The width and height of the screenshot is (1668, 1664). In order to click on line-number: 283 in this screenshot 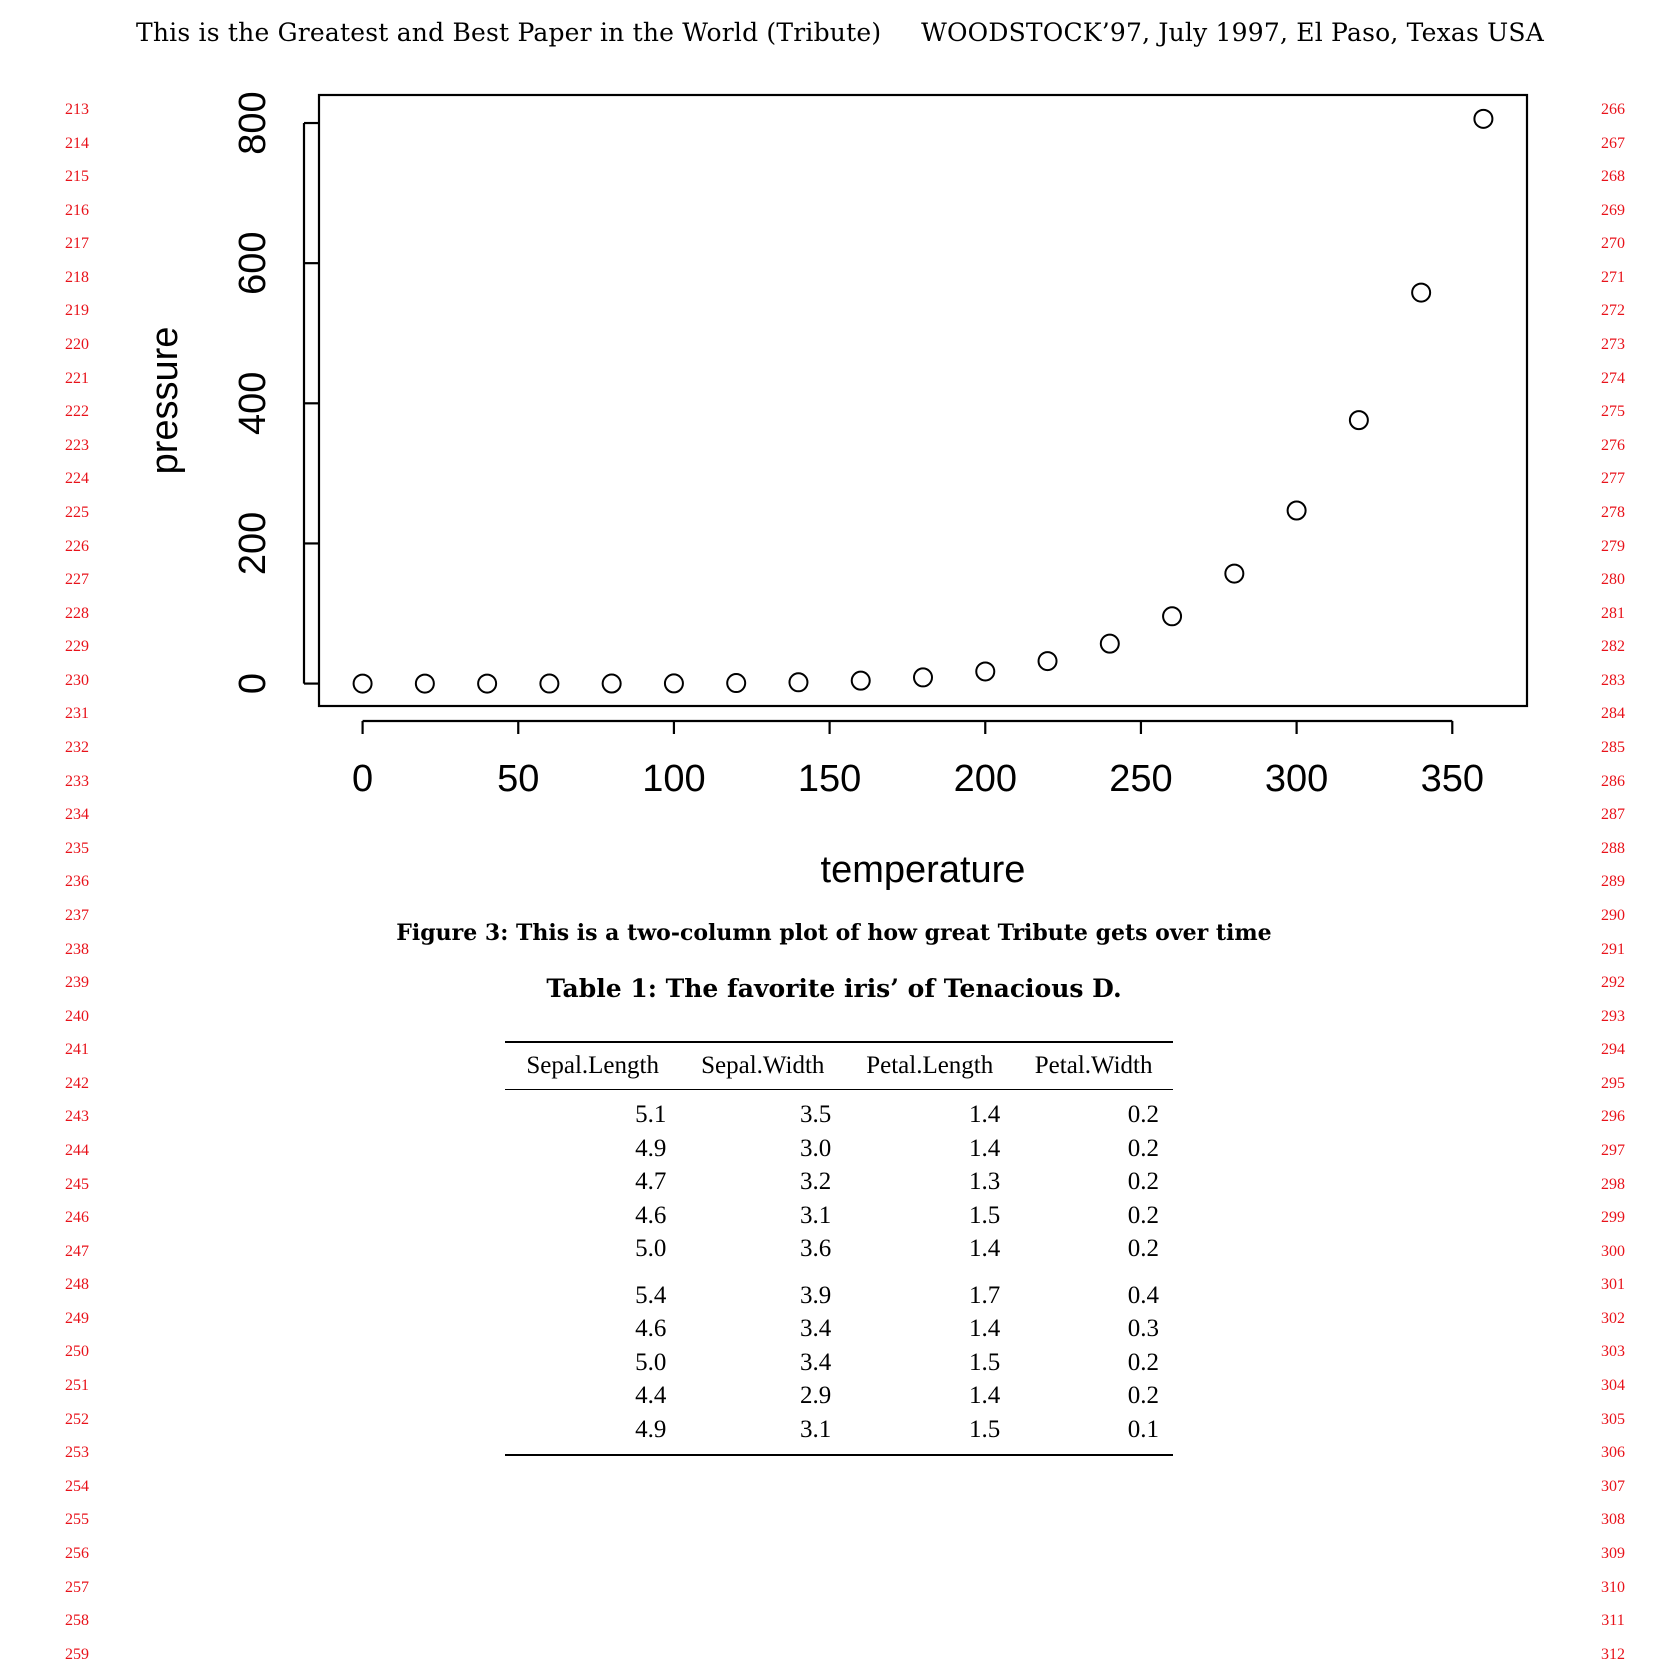, I will do `click(1613, 680)`.